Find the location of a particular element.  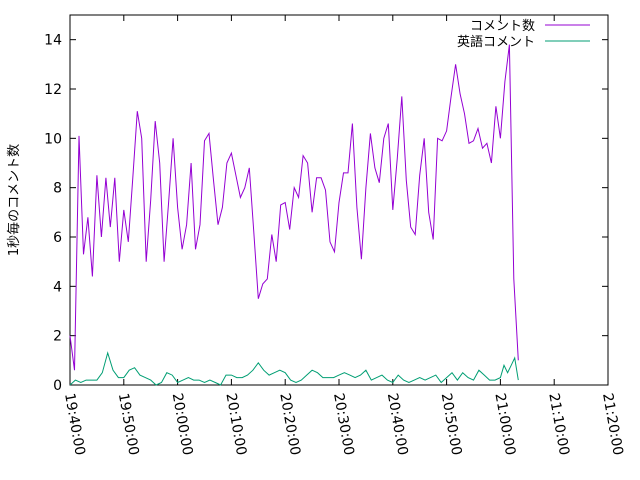

x-tick-label: 20:40:00 is located at coordinates (397, 424).